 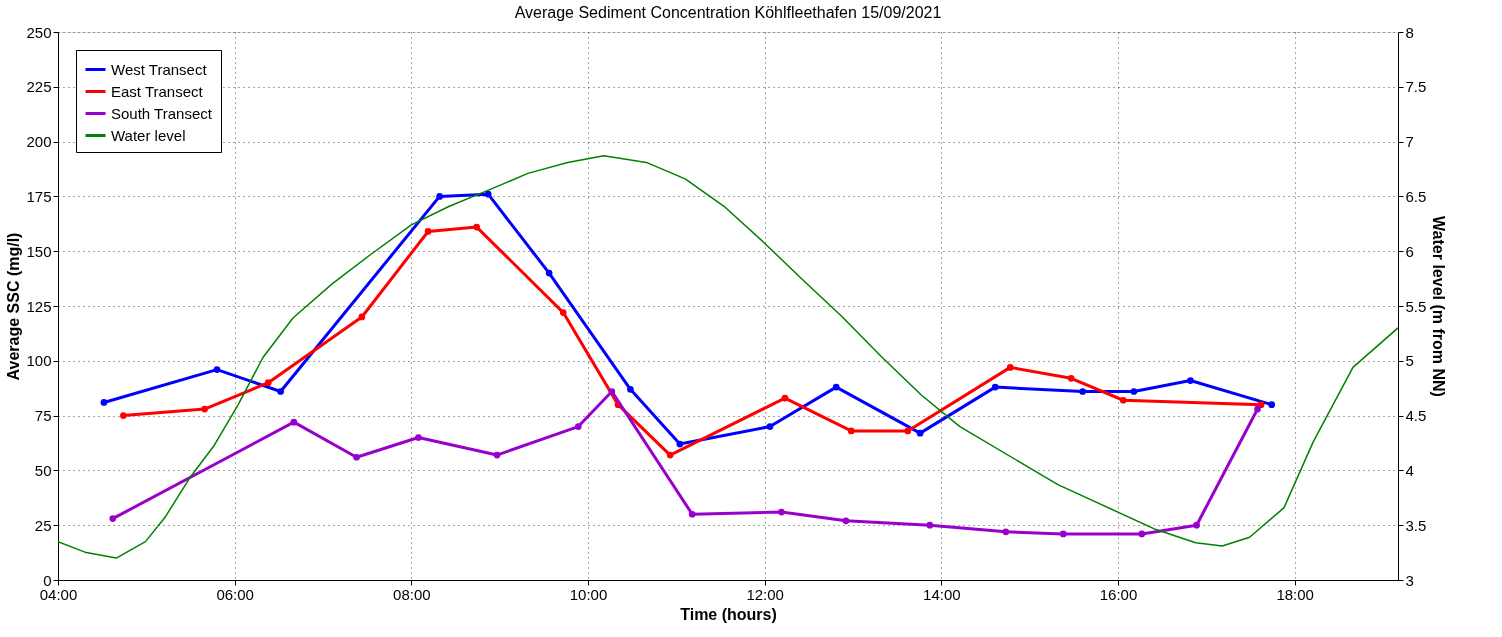 I want to click on chart-title: Average Sediment Concentration Köhlfleethafen 15/09/2021, so click(x=728, y=12).